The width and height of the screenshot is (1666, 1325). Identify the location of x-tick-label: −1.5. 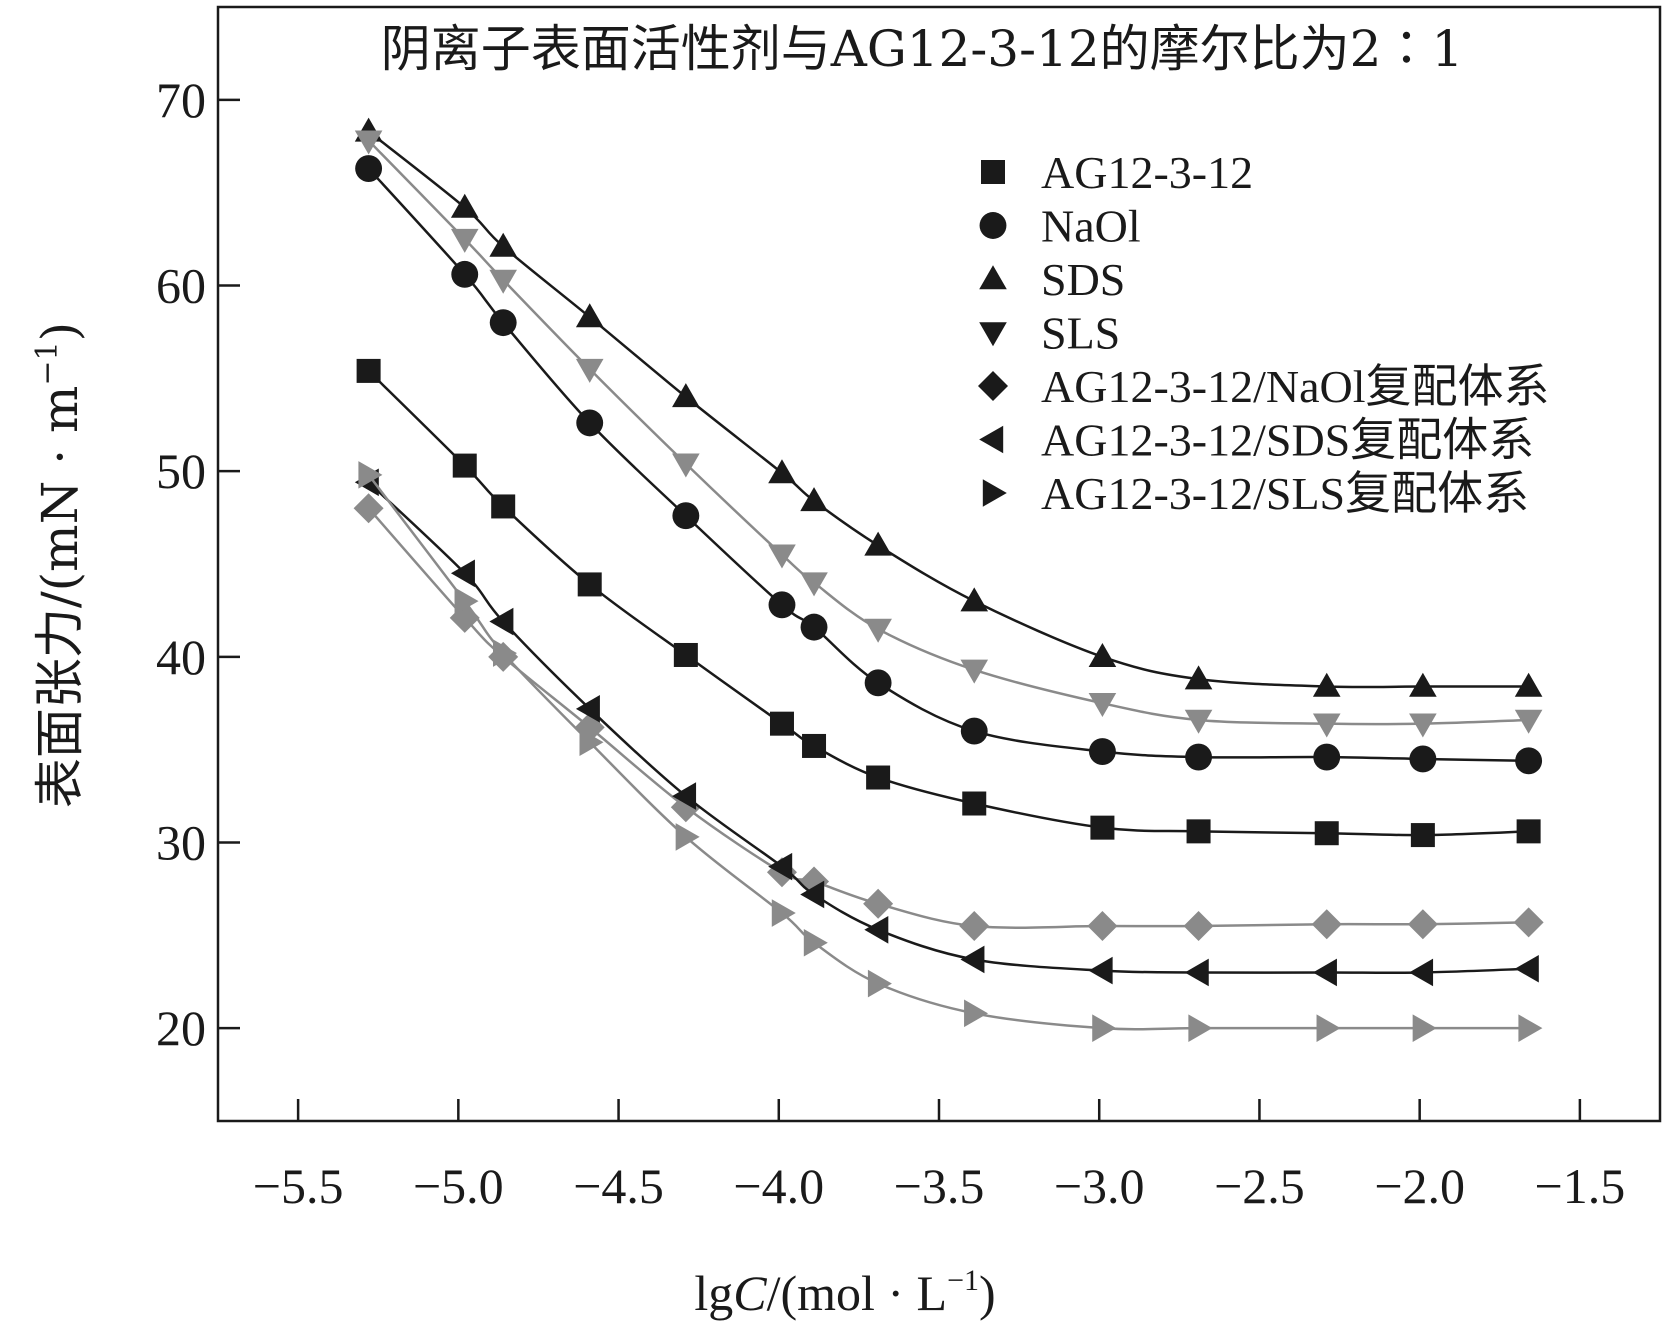
(1580, 1186).